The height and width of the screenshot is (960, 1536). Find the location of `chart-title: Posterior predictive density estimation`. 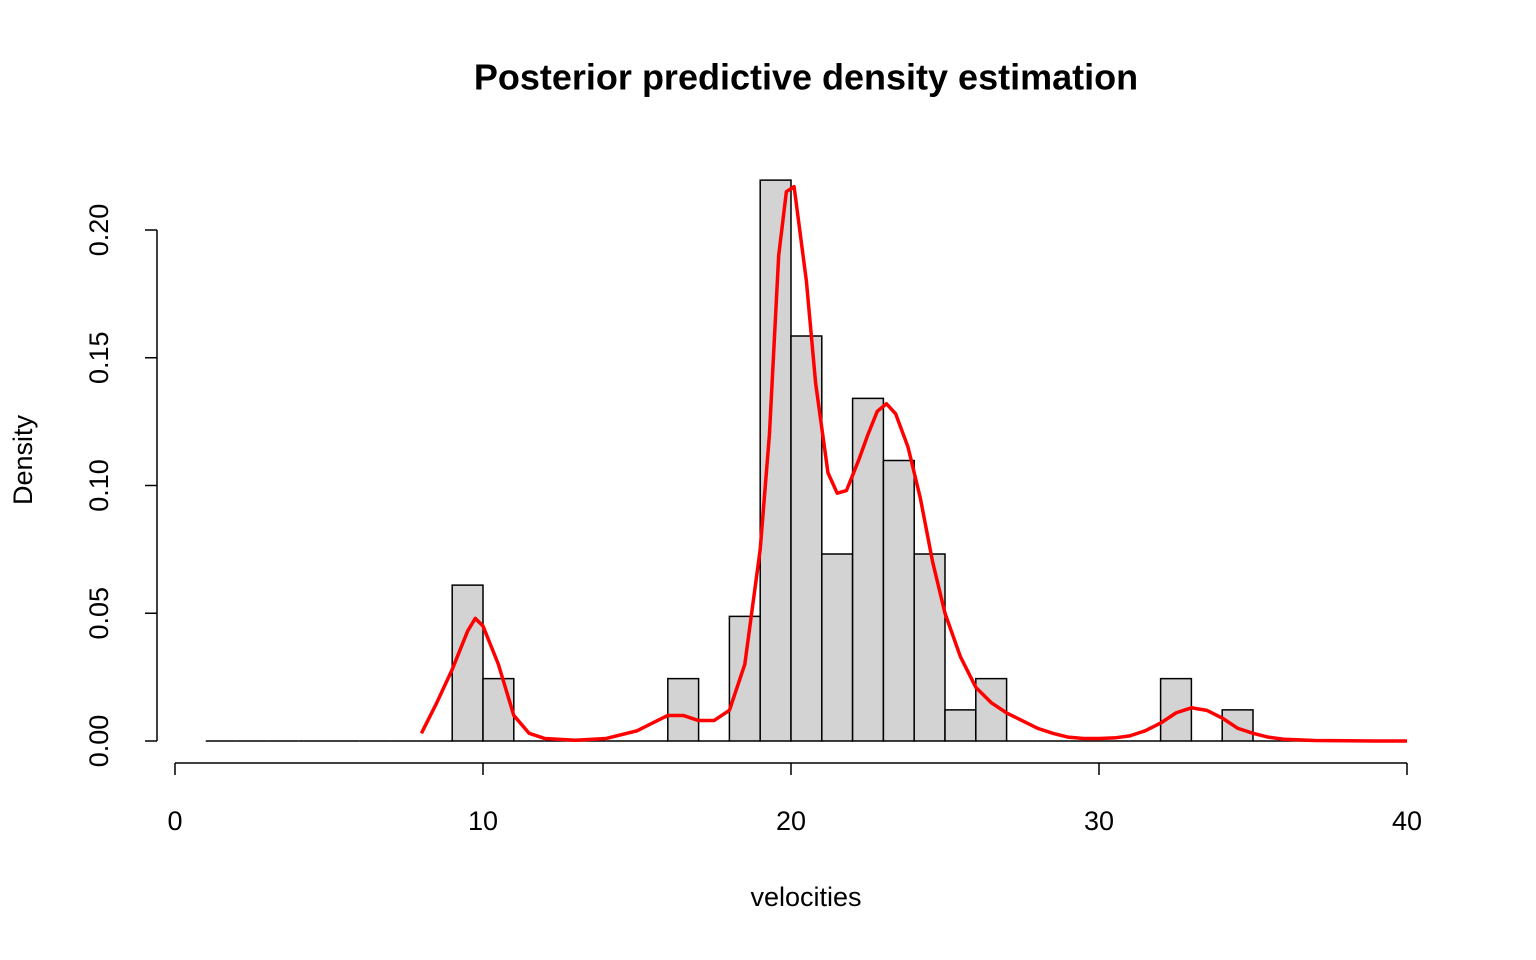

chart-title: Posterior predictive density estimation is located at coordinates (806, 77).